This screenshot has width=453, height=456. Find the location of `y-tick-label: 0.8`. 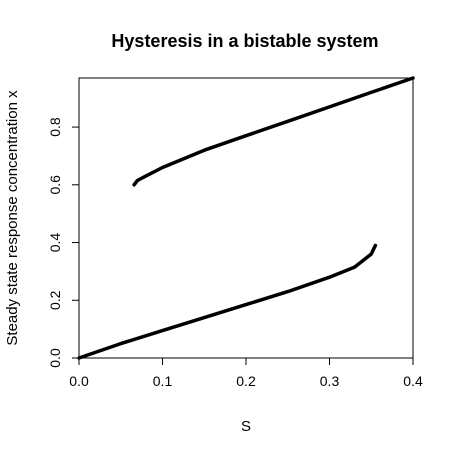

y-tick-label: 0.8 is located at coordinates (55, 127).